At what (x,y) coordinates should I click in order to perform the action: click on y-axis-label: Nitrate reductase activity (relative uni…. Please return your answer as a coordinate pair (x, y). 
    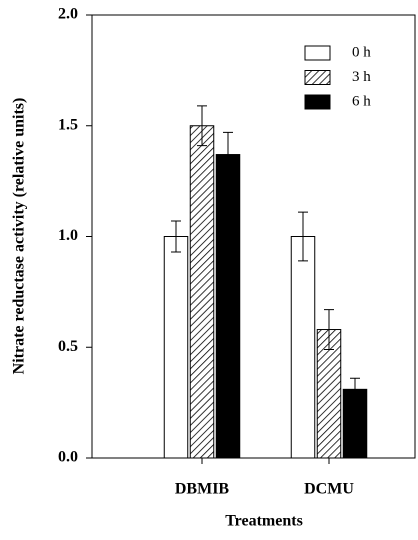
    Looking at the image, I should click on (19, 236).